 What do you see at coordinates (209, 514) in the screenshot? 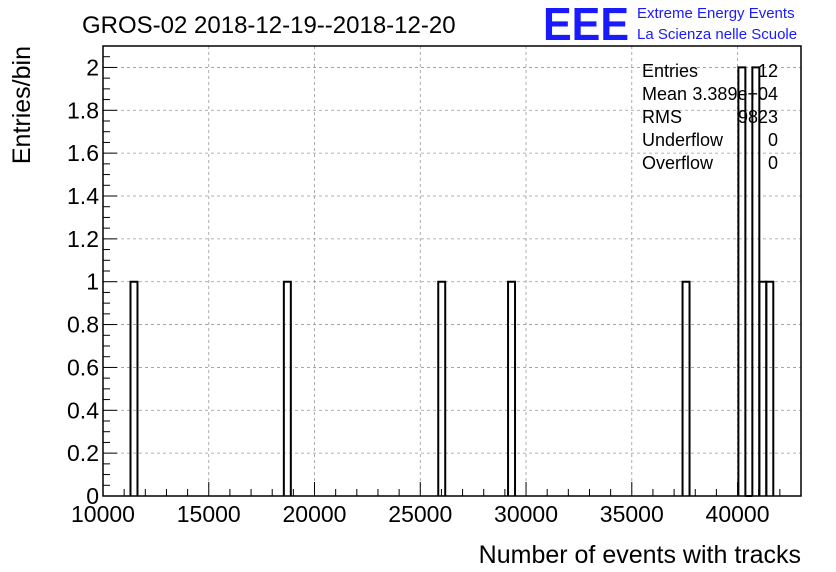
I see `x-tick-label: 15000` at bounding box center [209, 514].